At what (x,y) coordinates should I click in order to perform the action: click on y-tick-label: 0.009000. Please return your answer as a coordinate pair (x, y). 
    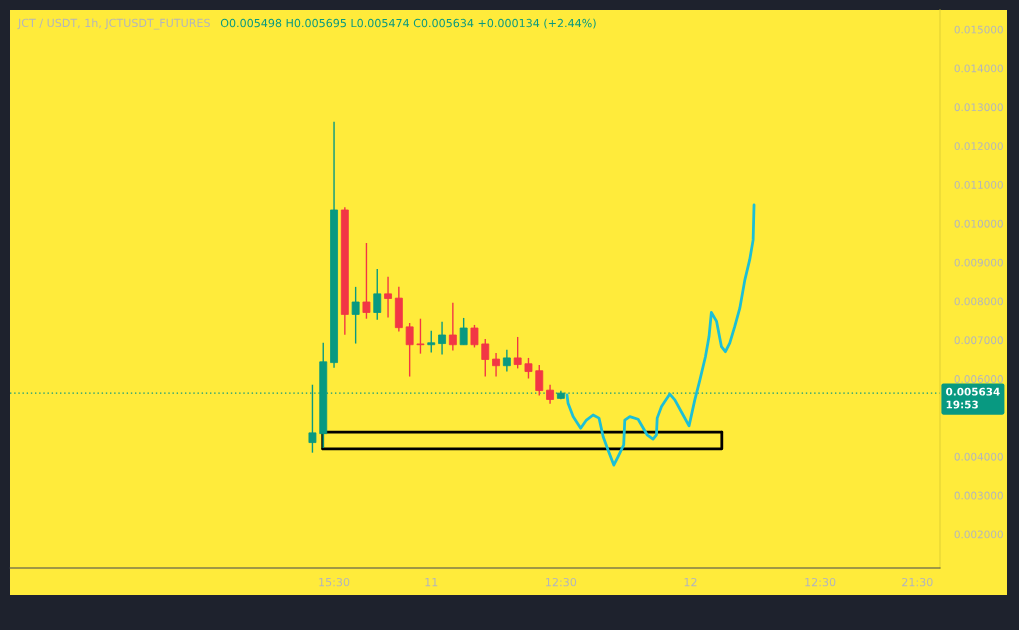
    Looking at the image, I should click on (978, 262).